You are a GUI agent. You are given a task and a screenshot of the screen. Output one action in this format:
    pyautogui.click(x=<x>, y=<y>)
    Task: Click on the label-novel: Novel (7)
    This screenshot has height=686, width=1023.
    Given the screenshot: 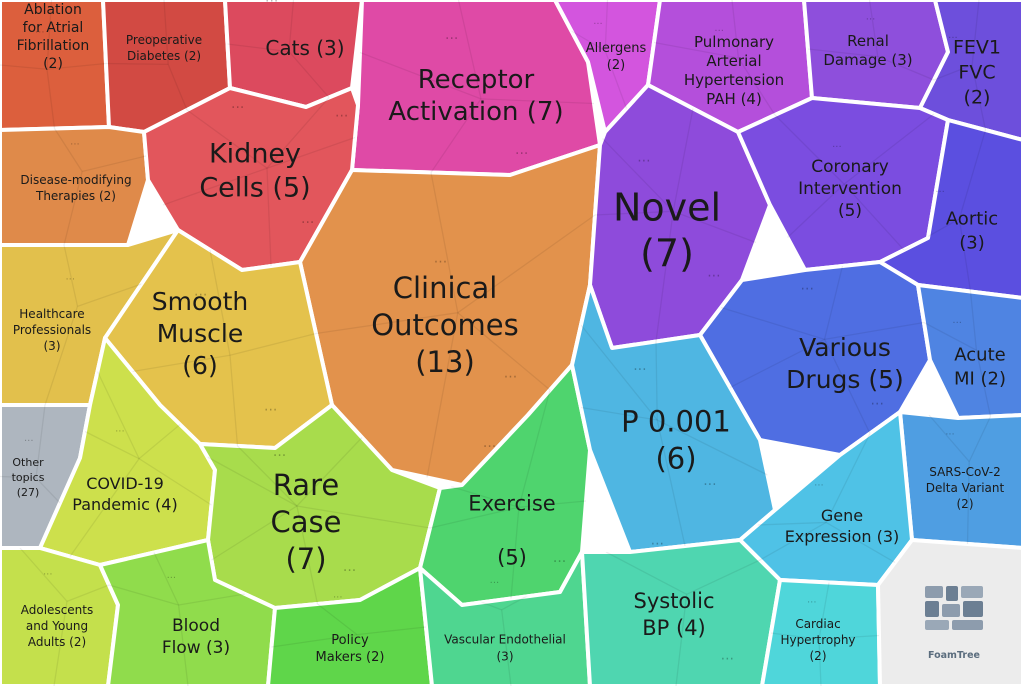 What is the action you would take?
    pyautogui.click(x=667, y=230)
    